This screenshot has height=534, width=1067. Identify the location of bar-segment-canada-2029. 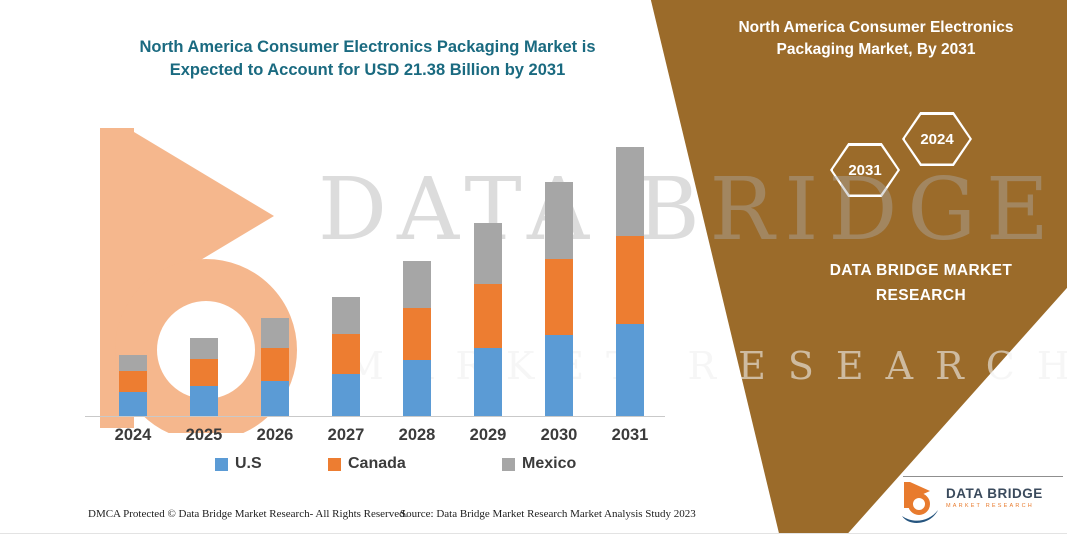
(488, 316).